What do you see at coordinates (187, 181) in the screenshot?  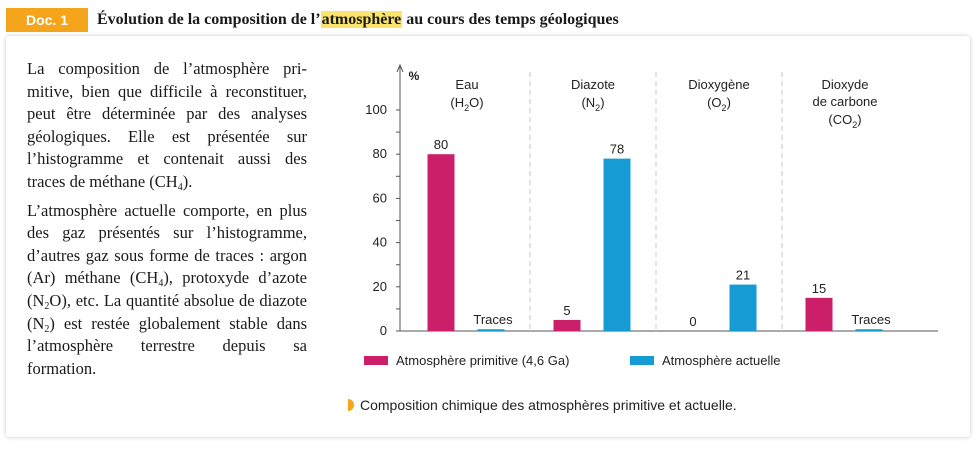 I see `p1-text-b: ).` at bounding box center [187, 181].